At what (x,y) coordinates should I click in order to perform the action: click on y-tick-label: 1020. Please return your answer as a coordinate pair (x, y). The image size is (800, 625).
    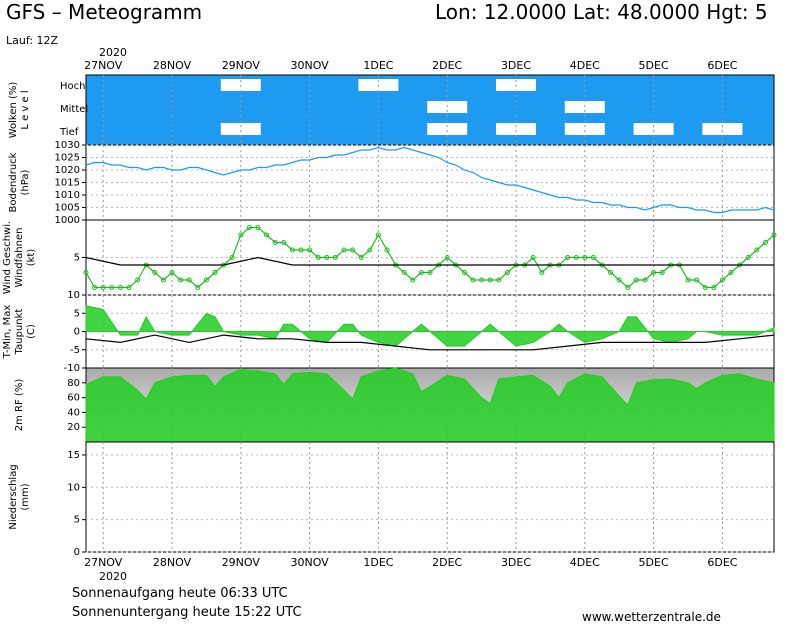
    Looking at the image, I should click on (67, 170).